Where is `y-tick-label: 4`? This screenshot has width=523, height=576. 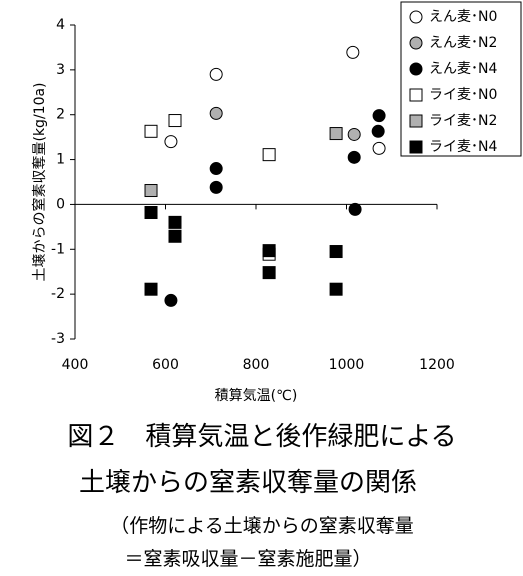 y-tick-label: 4 is located at coordinates (60, 25).